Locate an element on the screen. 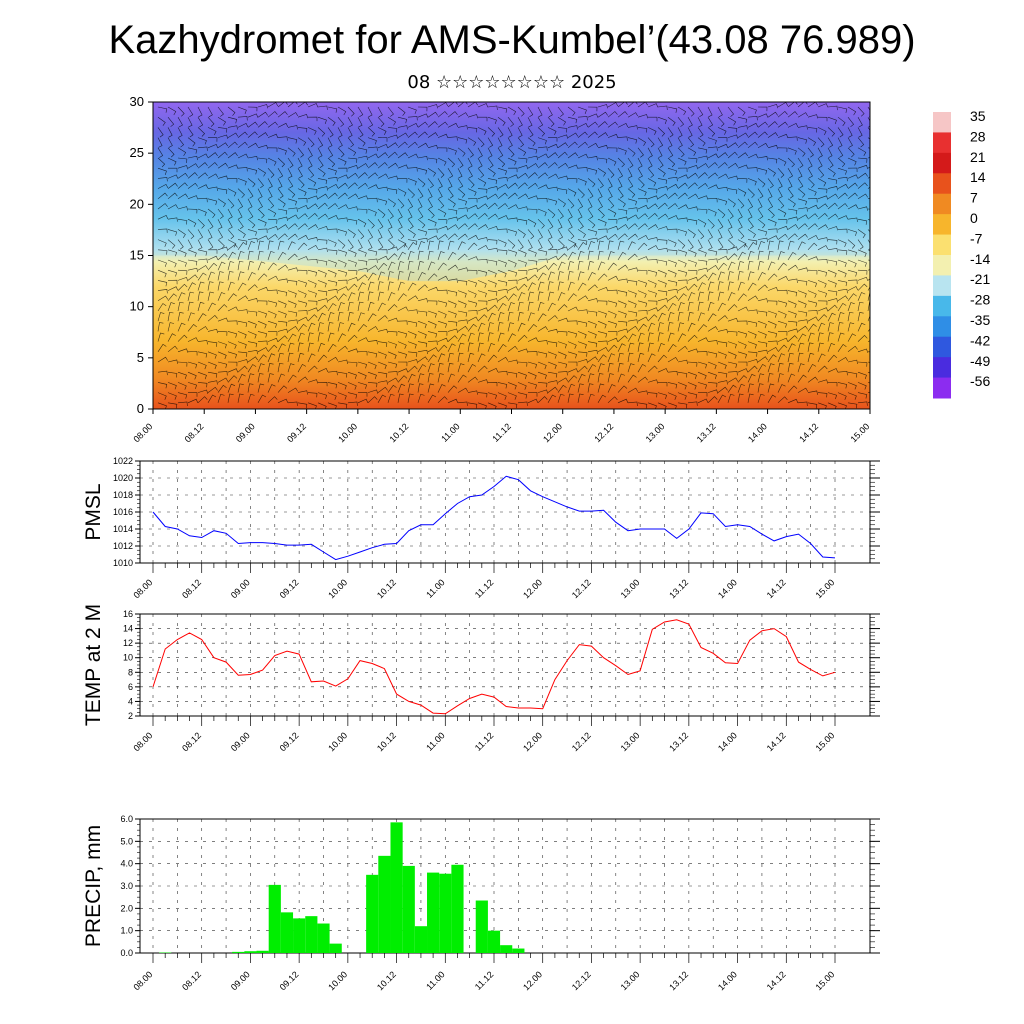 Image resolution: width=1024 pixels, height=1024 pixels. y-tick-label: 1020 is located at coordinates (123, 478).